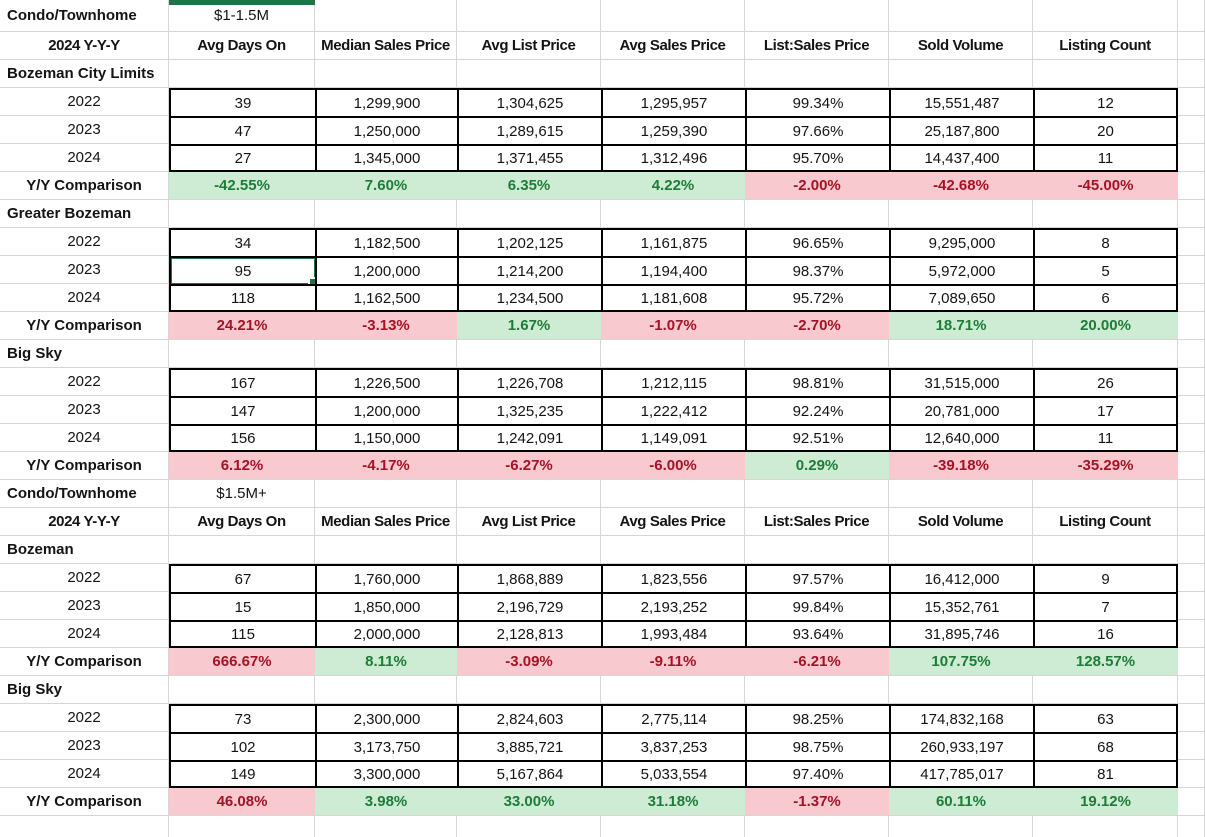  What do you see at coordinates (242, 662) in the screenshot?
I see `yy-value: 666.67%` at bounding box center [242, 662].